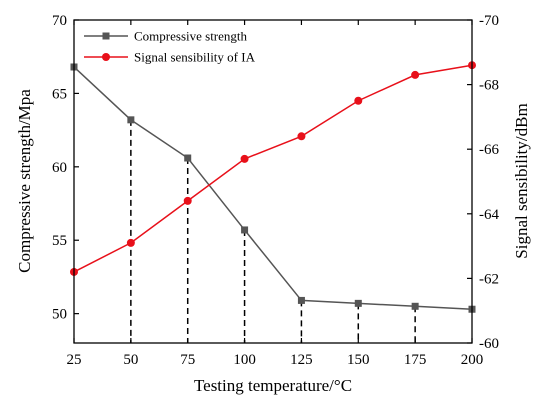  Describe the element at coordinates (489, 279) in the screenshot. I see `y-right-tick-label: -62` at that location.